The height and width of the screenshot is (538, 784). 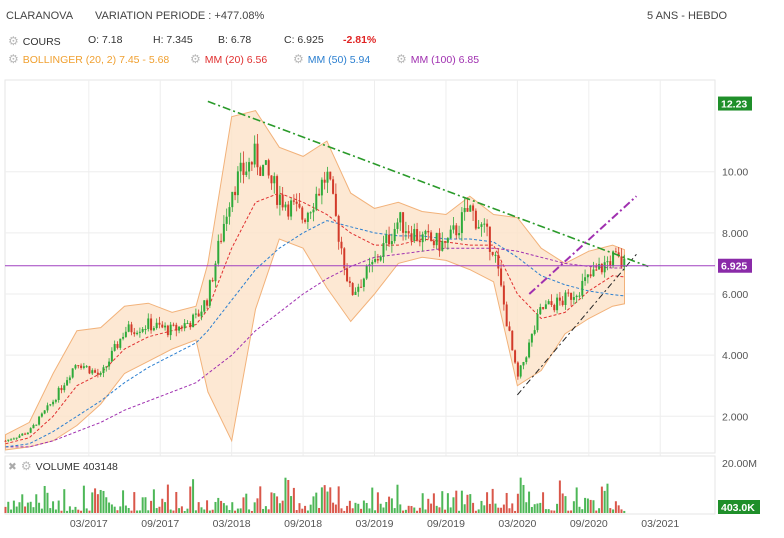 I want to click on max-price-badge: 12.23, so click(x=734, y=105).